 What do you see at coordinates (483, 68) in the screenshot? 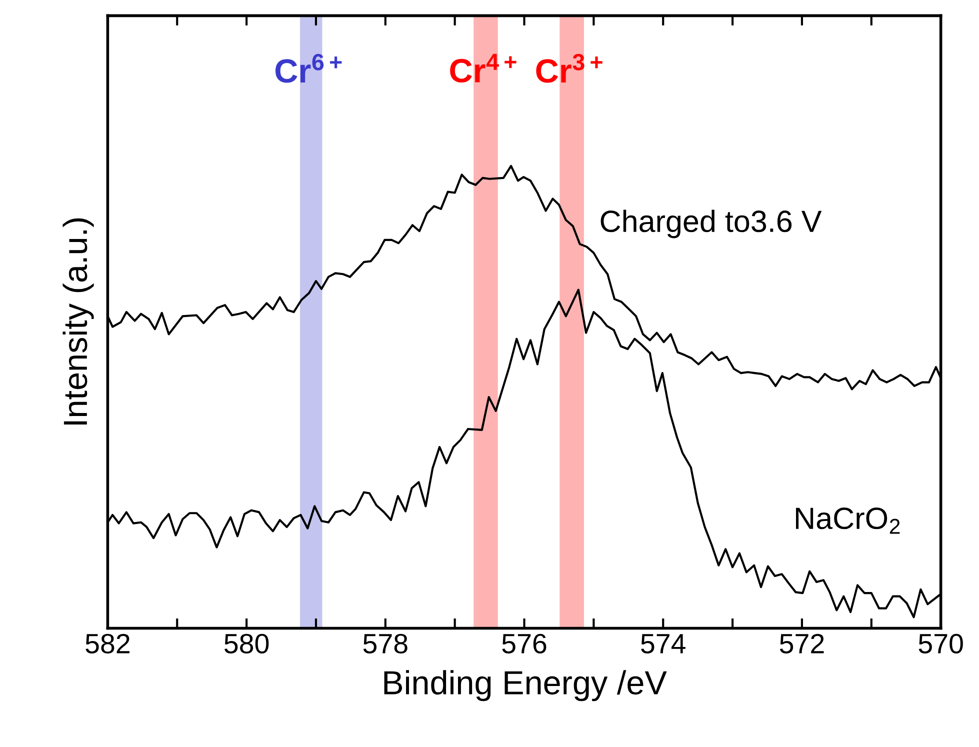
I see `band-label: Cr$^{4+}$` at bounding box center [483, 68].